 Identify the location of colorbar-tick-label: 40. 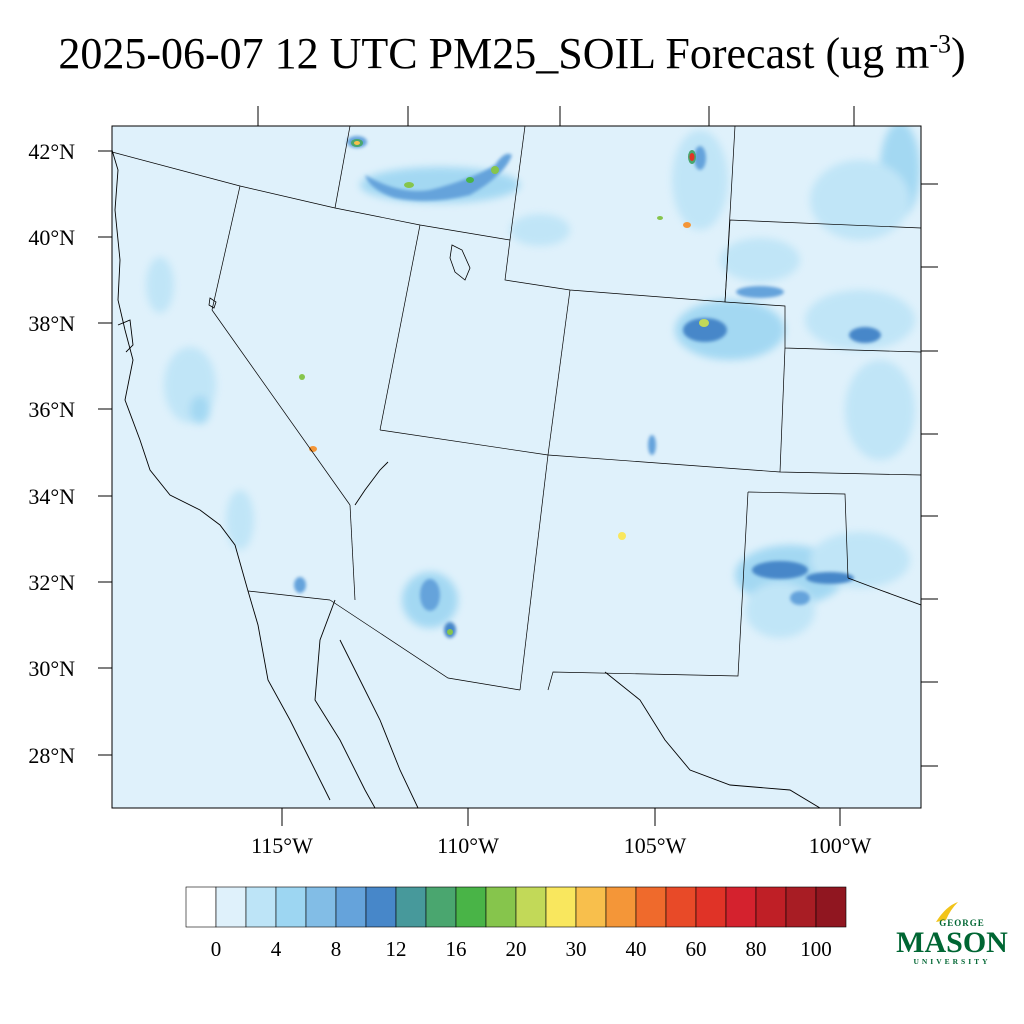
(636, 949).